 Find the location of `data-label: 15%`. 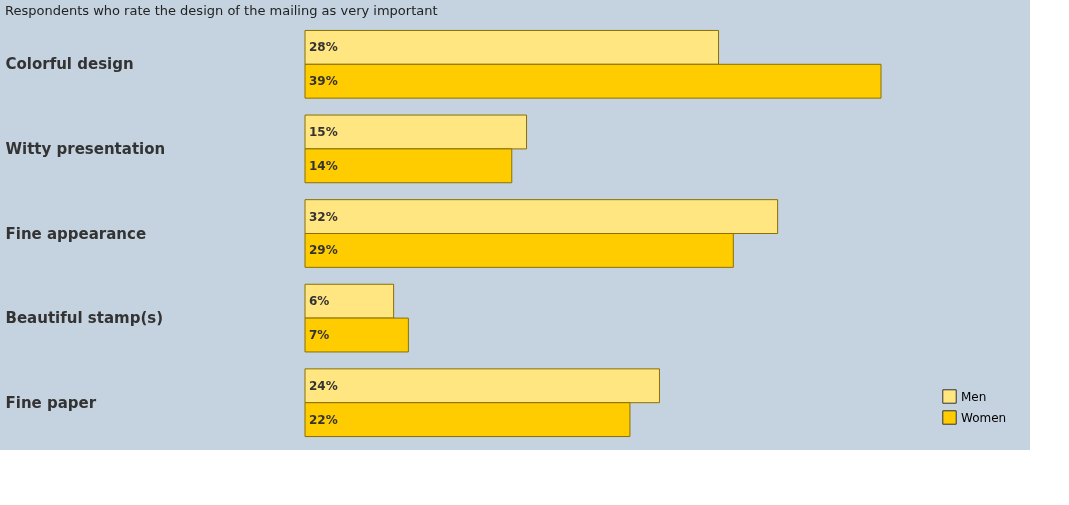

data-label: 15% is located at coordinates (323, 131).